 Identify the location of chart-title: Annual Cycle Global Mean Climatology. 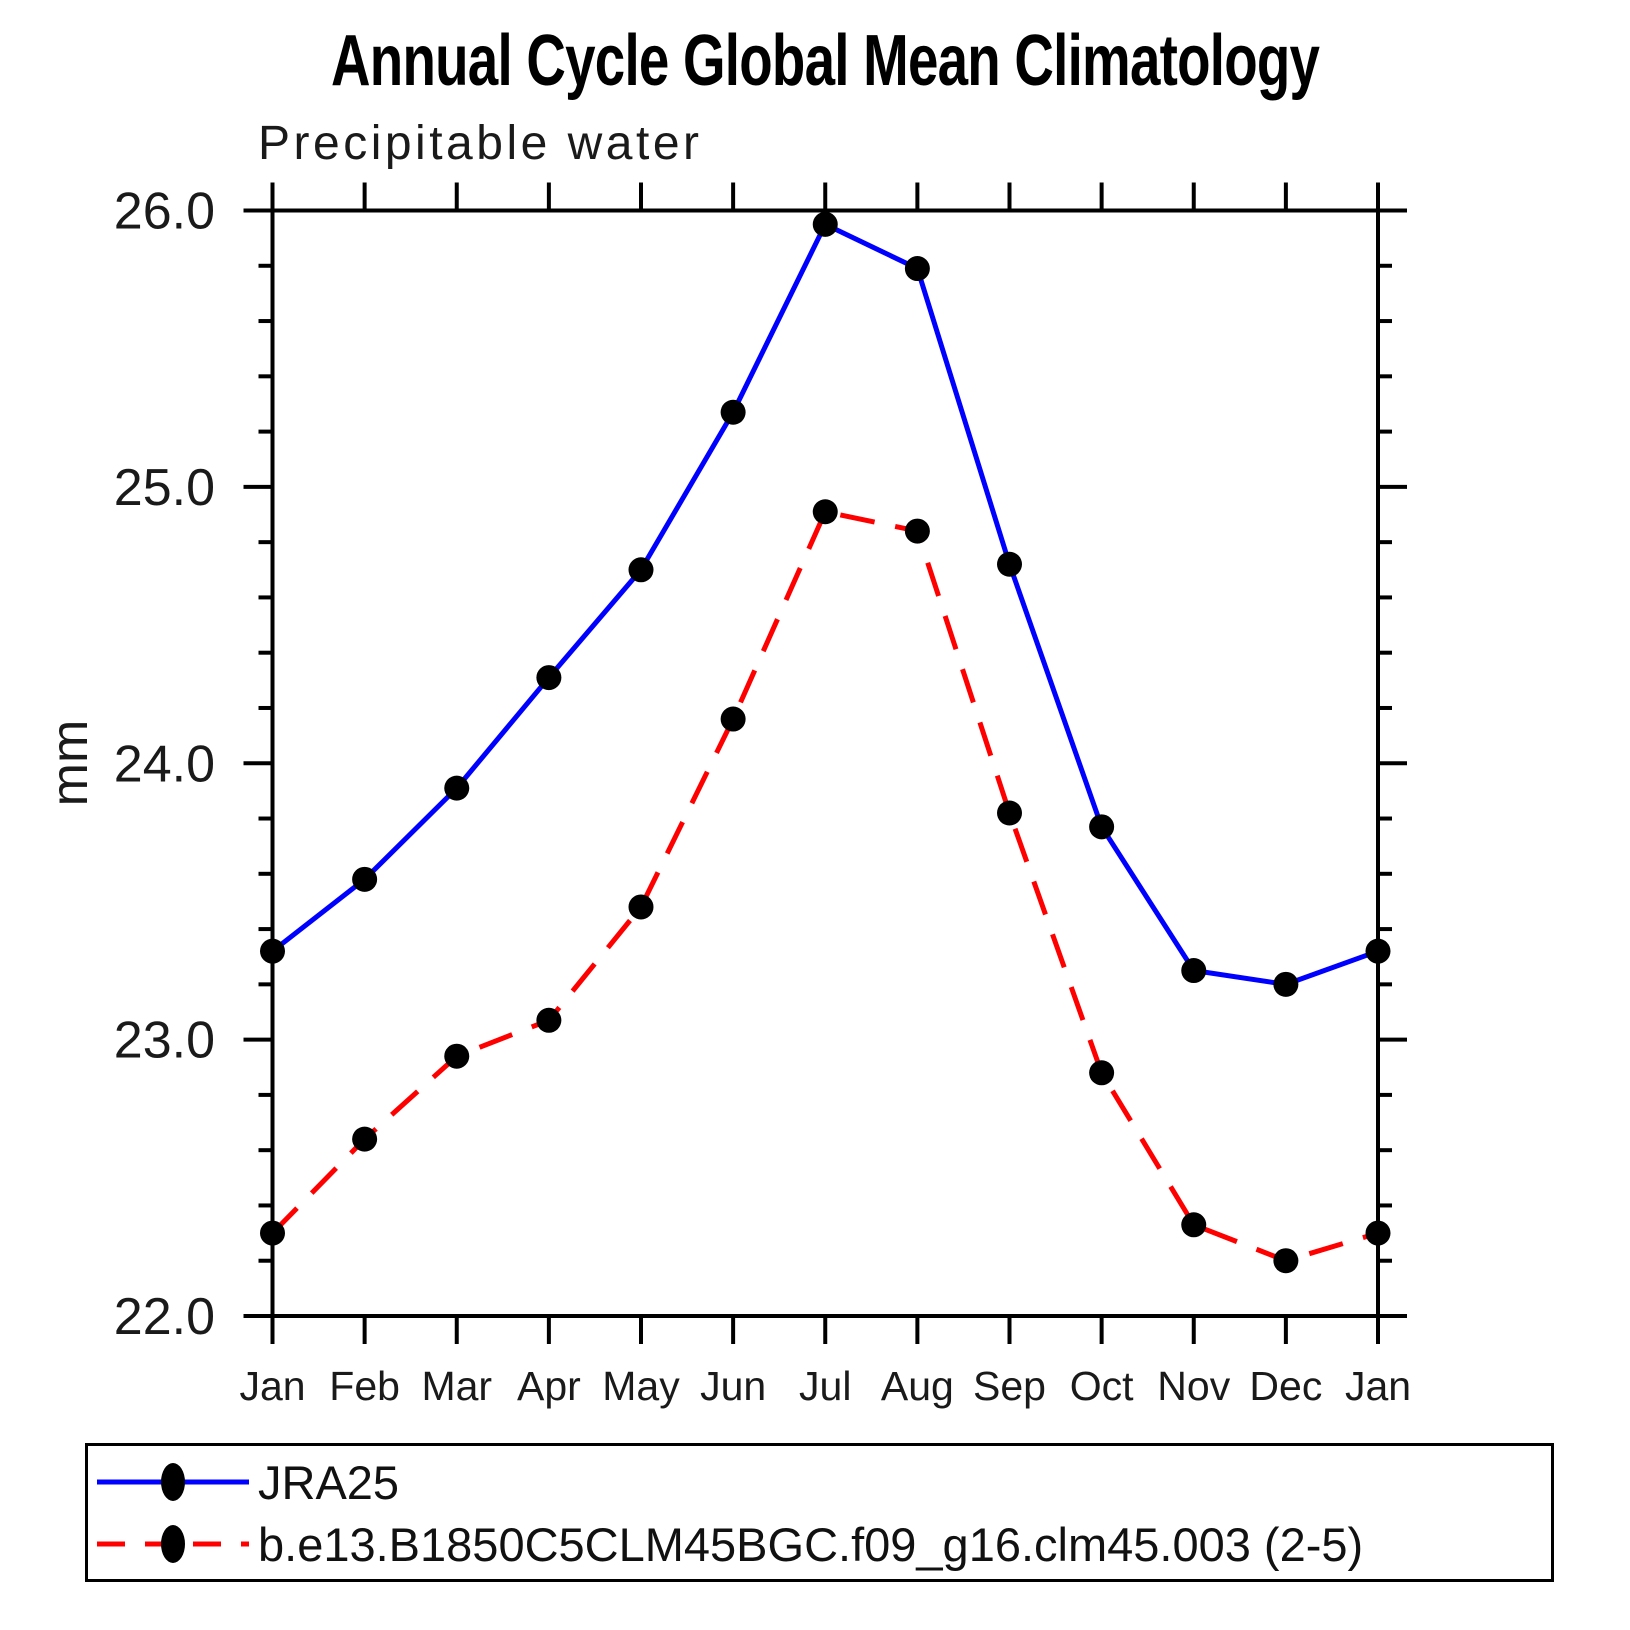
(825, 61).